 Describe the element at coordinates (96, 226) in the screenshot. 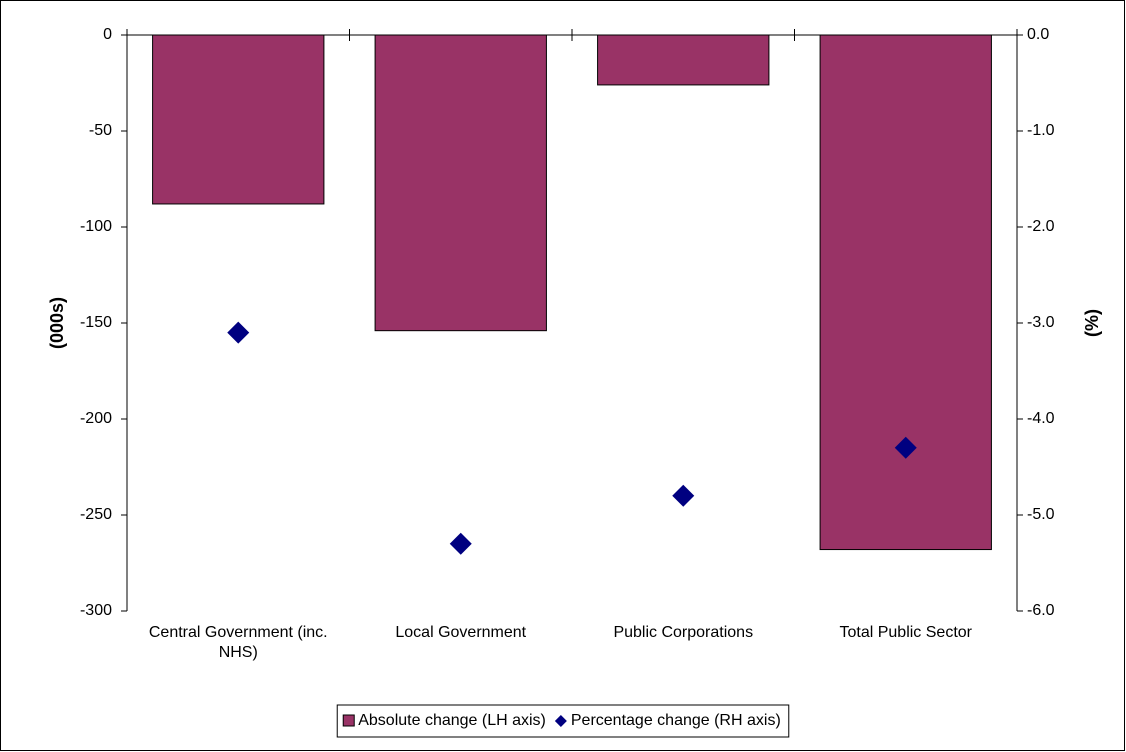

I see `y-tick-label: -100` at that location.